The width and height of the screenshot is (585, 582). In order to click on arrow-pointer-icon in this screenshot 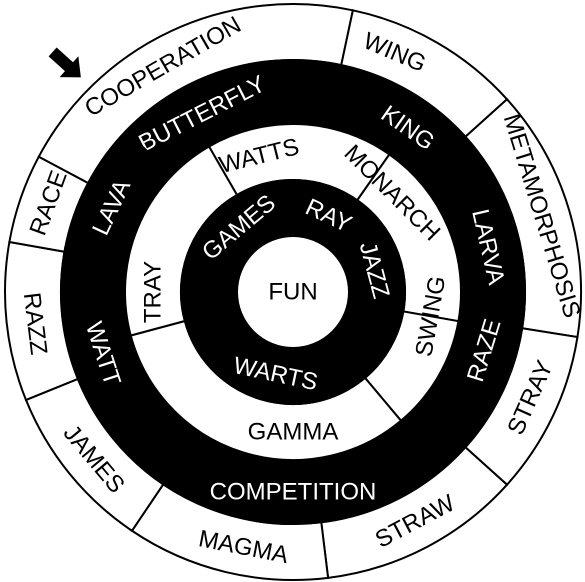, I will do `click(64, 62)`.